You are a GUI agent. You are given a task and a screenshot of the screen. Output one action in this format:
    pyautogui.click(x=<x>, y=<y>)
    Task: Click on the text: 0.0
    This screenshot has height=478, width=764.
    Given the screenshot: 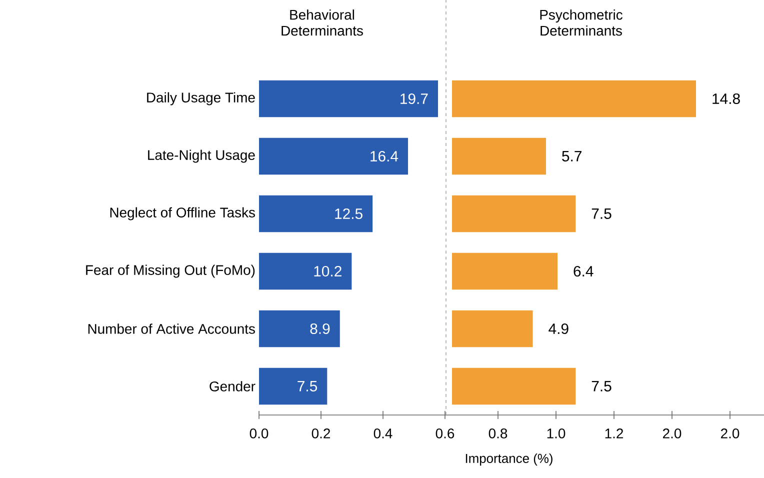 What is the action you would take?
    pyautogui.click(x=259, y=433)
    